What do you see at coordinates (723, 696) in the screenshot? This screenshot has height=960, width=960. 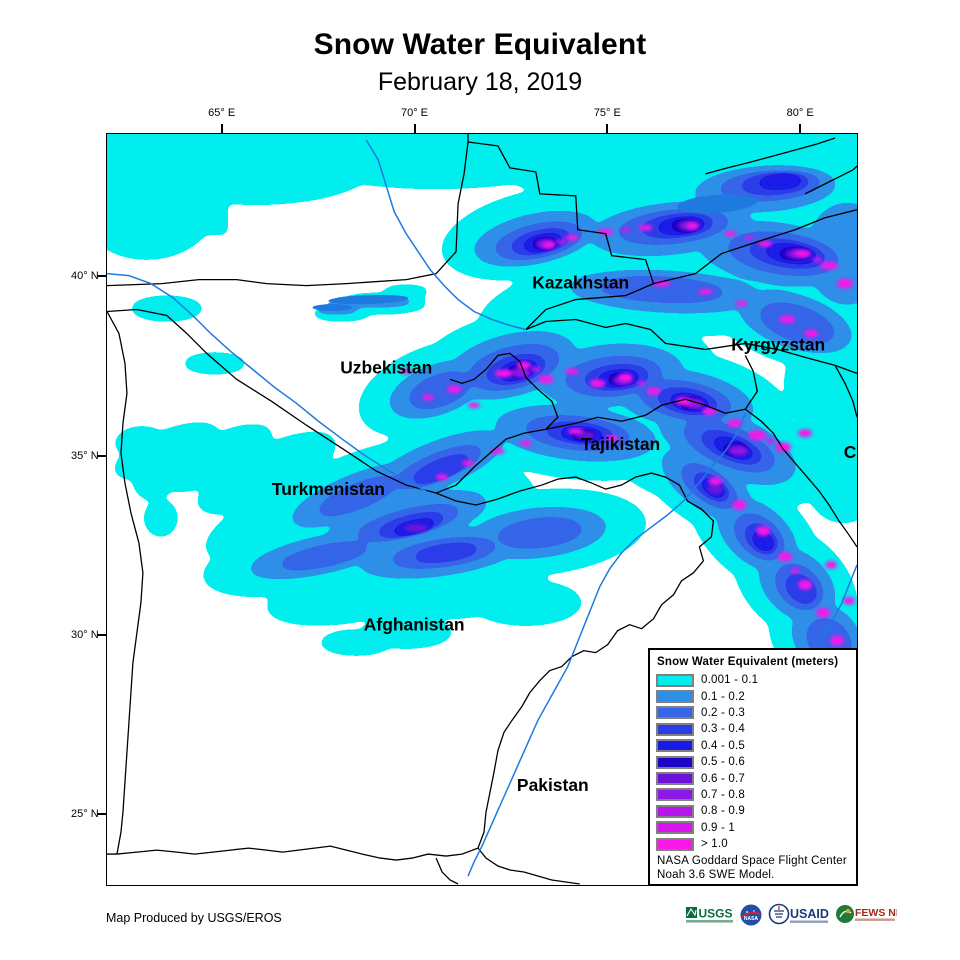 I see `legend-label: 0.1 - 0.2` at bounding box center [723, 696].